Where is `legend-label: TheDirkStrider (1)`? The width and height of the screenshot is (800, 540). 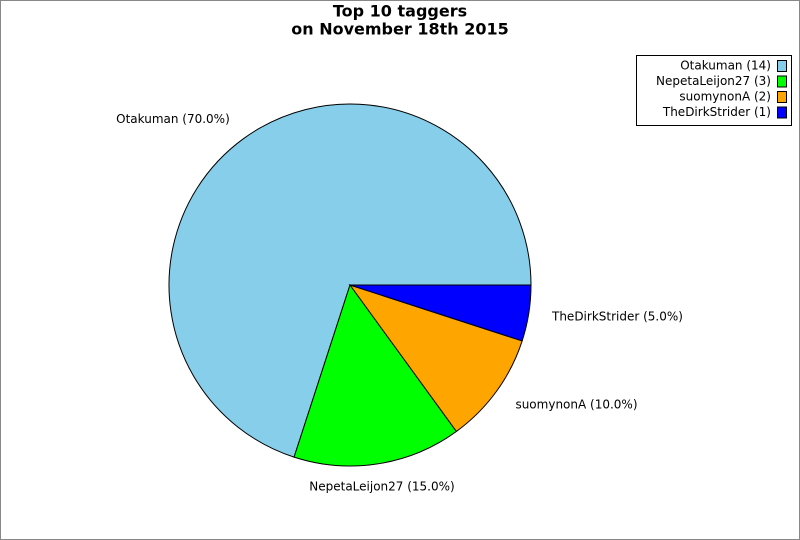
legend-label: TheDirkStrider (1) is located at coordinates (716, 112).